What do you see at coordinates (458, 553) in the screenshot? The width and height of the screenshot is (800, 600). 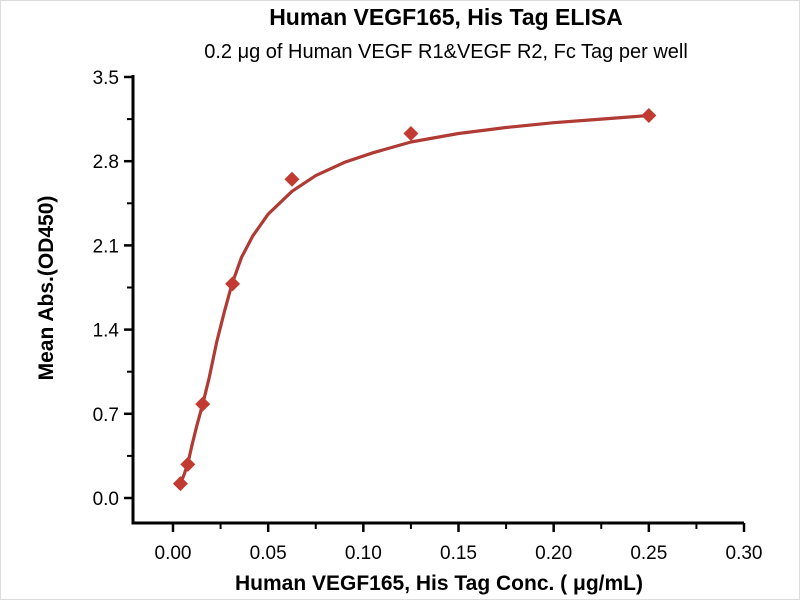 I see `x-tick-label: 0.15` at bounding box center [458, 553].